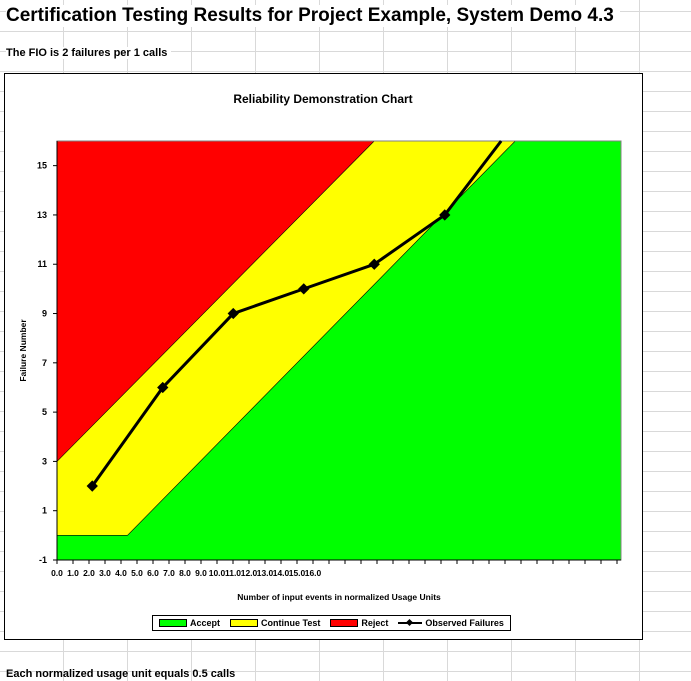 Image resolution: width=691 pixels, height=681 pixels. What do you see at coordinates (44, 412) in the screenshot?
I see `y-tick-label: 5` at bounding box center [44, 412].